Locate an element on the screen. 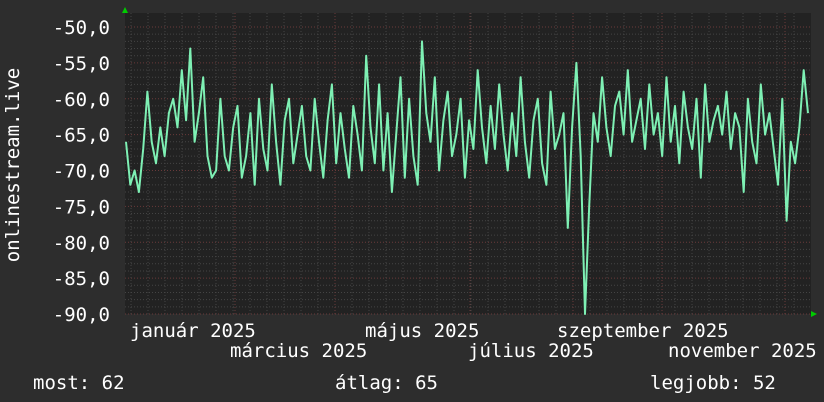 This screenshot has height=402, width=824. y-tick-label: -85,0 is located at coordinates (81, 279).